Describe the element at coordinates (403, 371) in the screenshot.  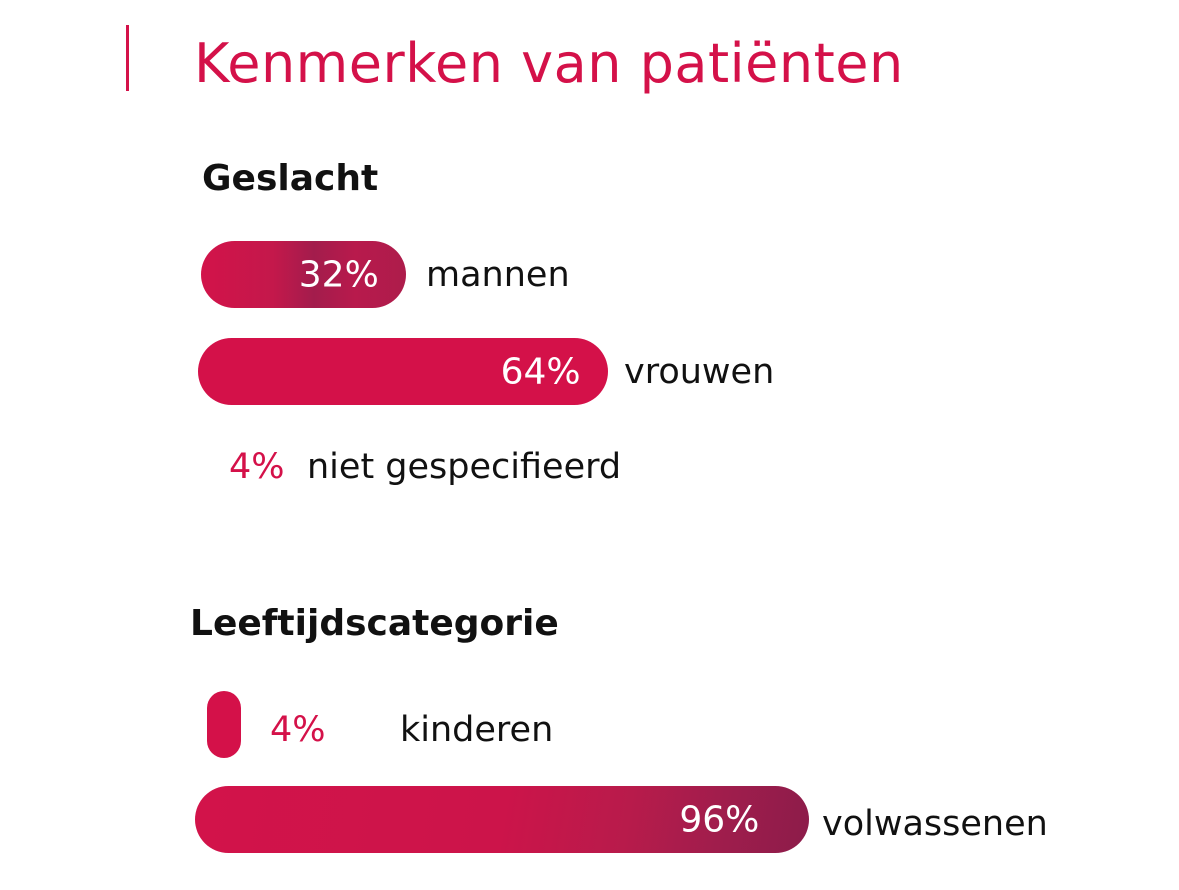
I see `bar-vrouwen: 64%` at that location.